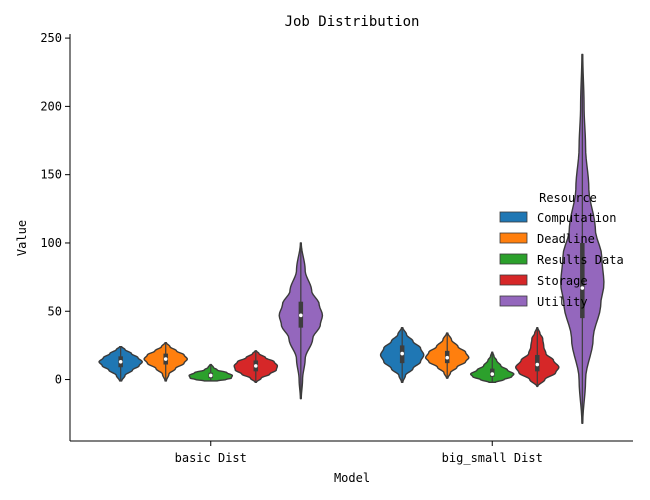 The height and width of the screenshot is (500, 650). I want to click on legend-swatch-computation, so click(513, 217).